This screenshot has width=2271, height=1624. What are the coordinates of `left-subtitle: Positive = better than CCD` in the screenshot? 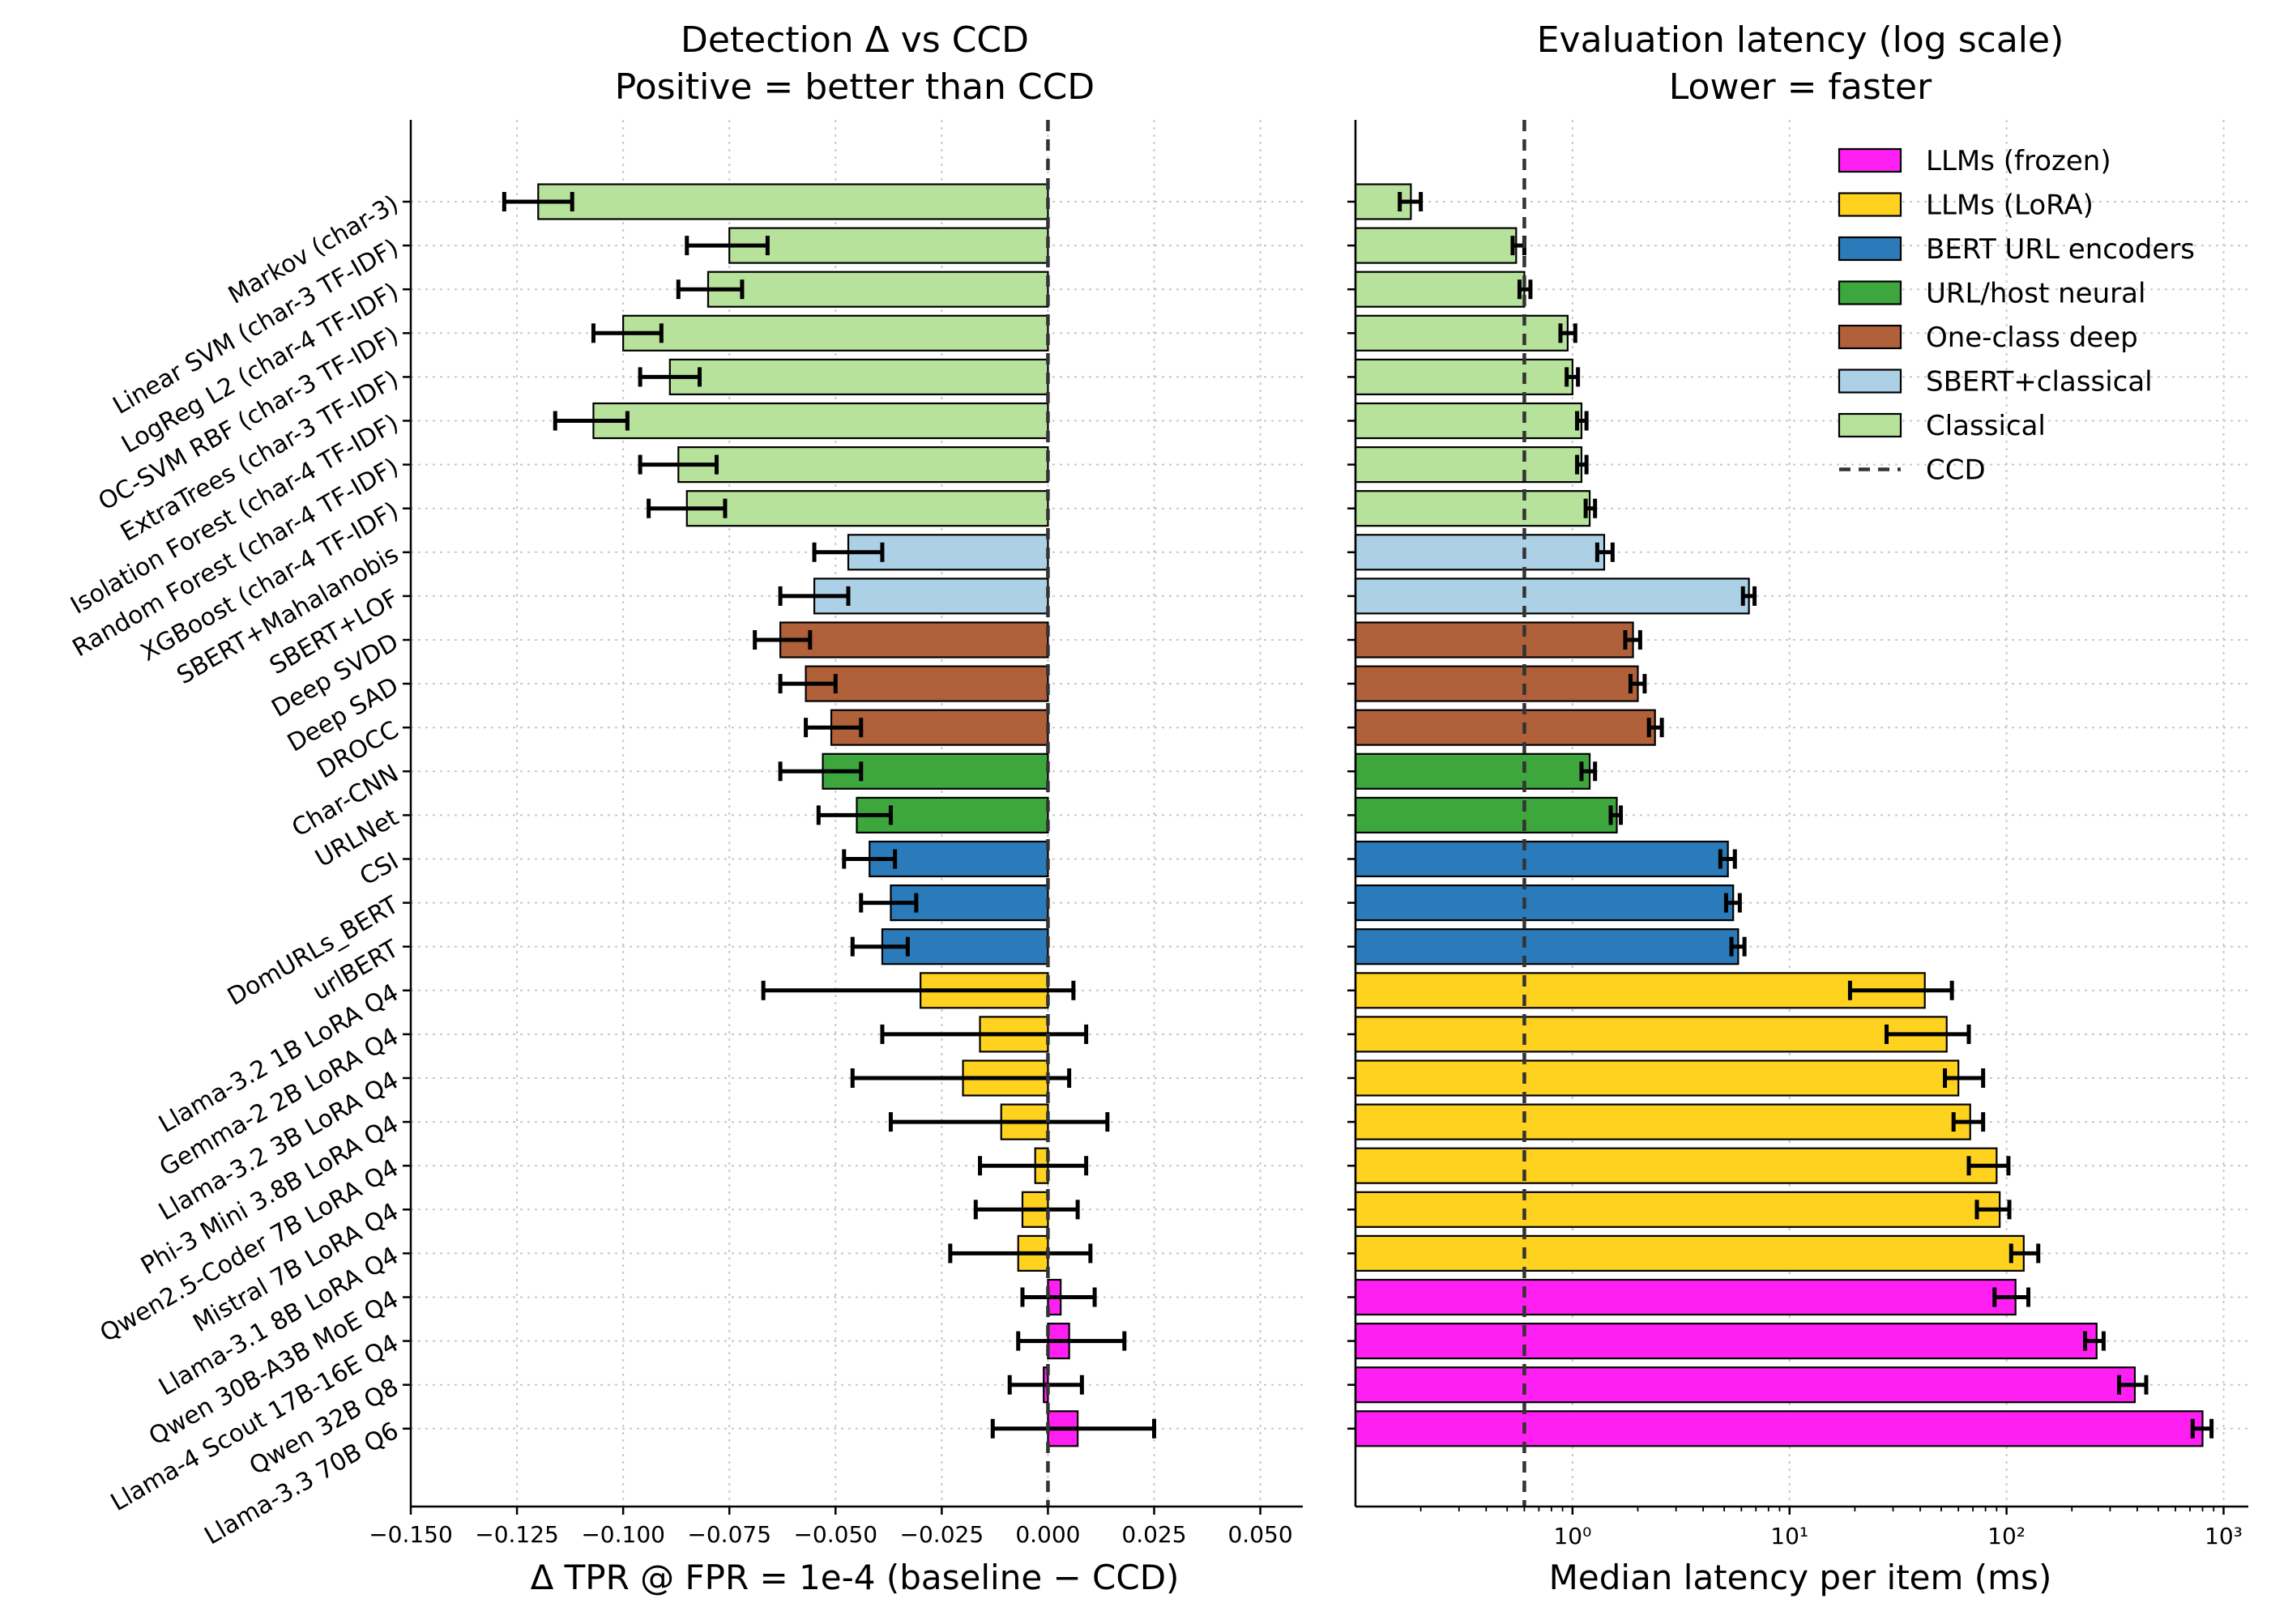 It's located at (855, 87).